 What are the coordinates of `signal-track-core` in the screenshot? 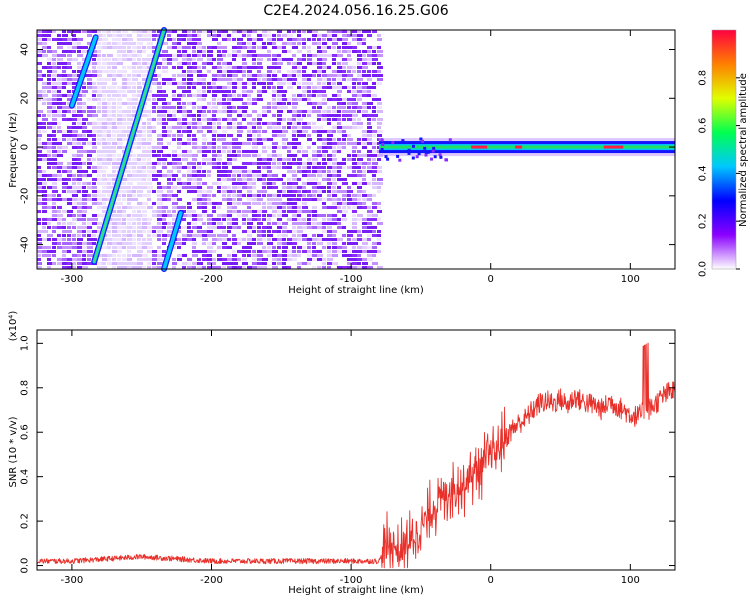 It's located at (527, 147).